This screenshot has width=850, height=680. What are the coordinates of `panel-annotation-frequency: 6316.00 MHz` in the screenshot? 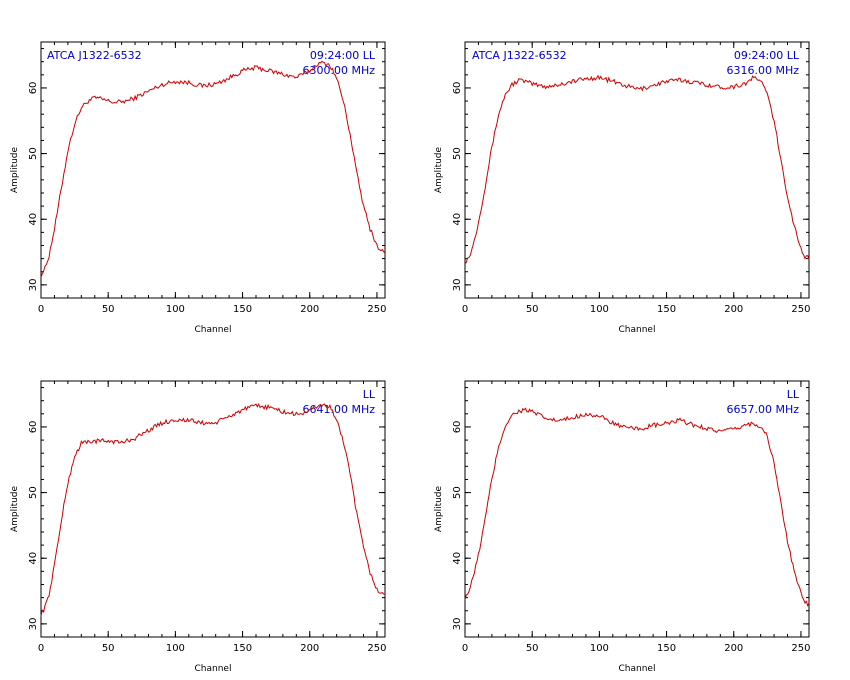 It's located at (762, 70).